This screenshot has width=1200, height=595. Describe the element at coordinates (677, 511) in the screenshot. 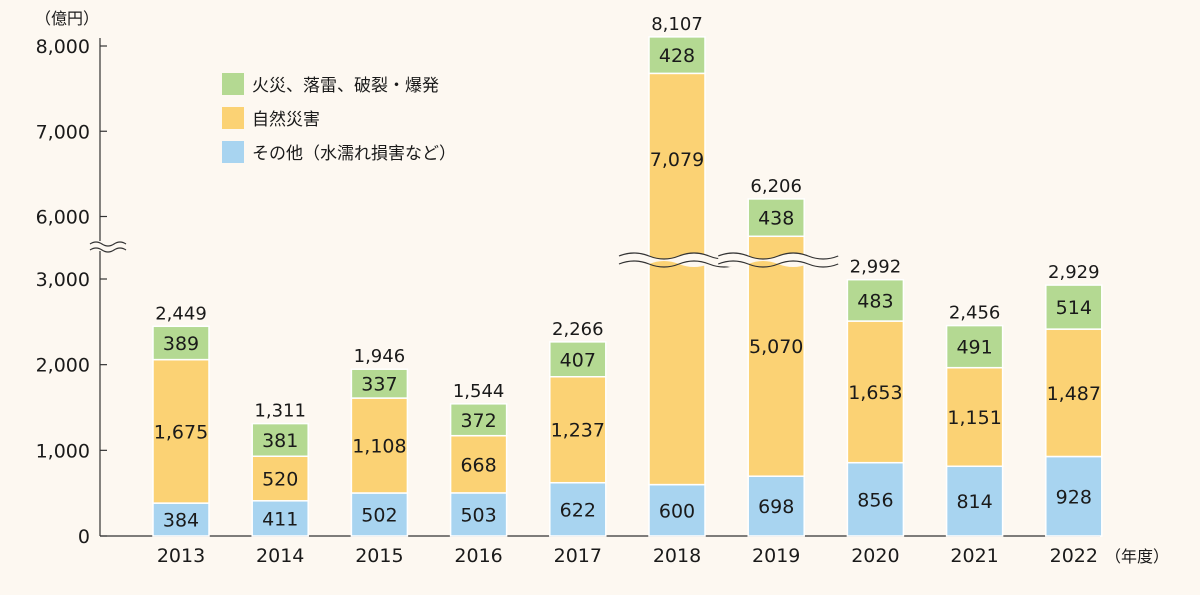

I see `segment-value-label: 600` at that location.